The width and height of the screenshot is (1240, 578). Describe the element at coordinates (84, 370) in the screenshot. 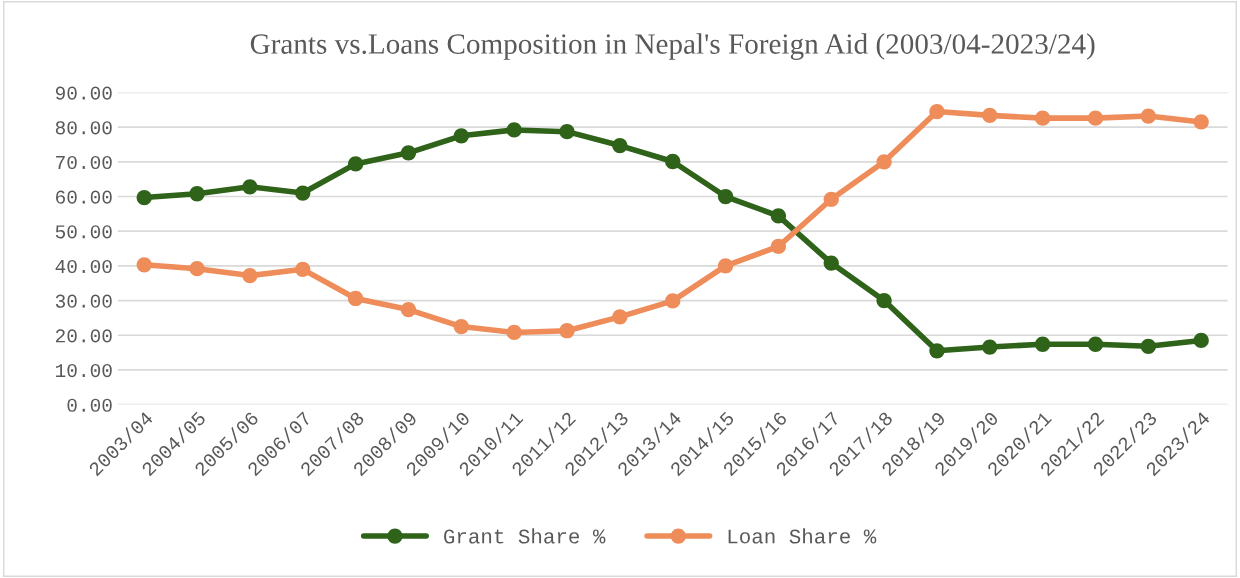

I see `y-tick-label: 10.00` at that location.